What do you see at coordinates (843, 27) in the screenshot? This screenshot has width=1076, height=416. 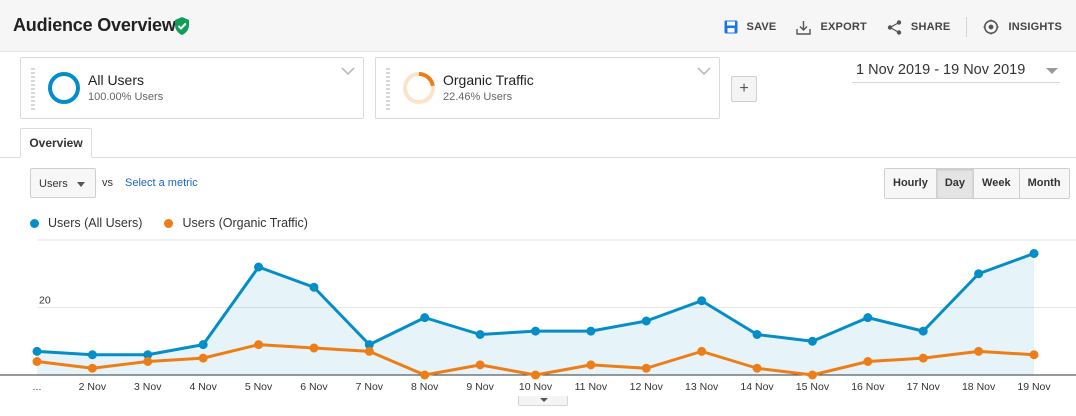 I see `export-label: EXPORT` at bounding box center [843, 27].